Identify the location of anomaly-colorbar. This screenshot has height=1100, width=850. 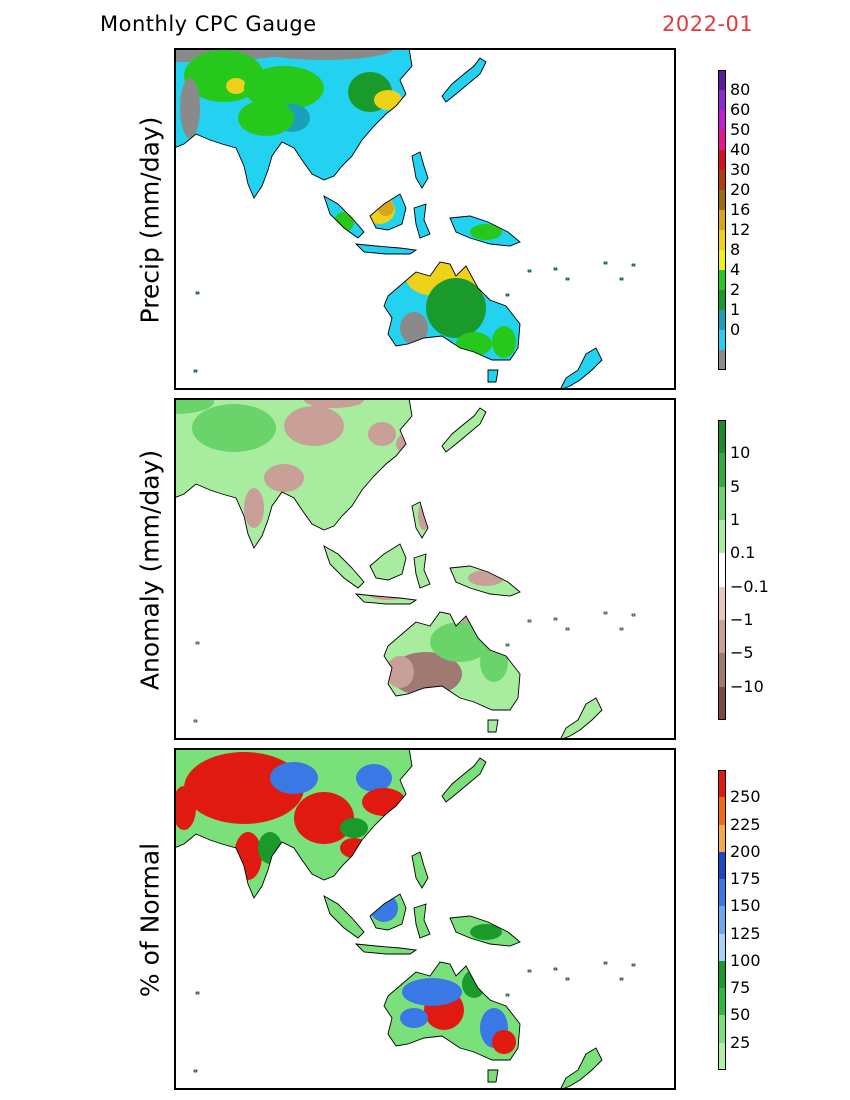
(722, 570).